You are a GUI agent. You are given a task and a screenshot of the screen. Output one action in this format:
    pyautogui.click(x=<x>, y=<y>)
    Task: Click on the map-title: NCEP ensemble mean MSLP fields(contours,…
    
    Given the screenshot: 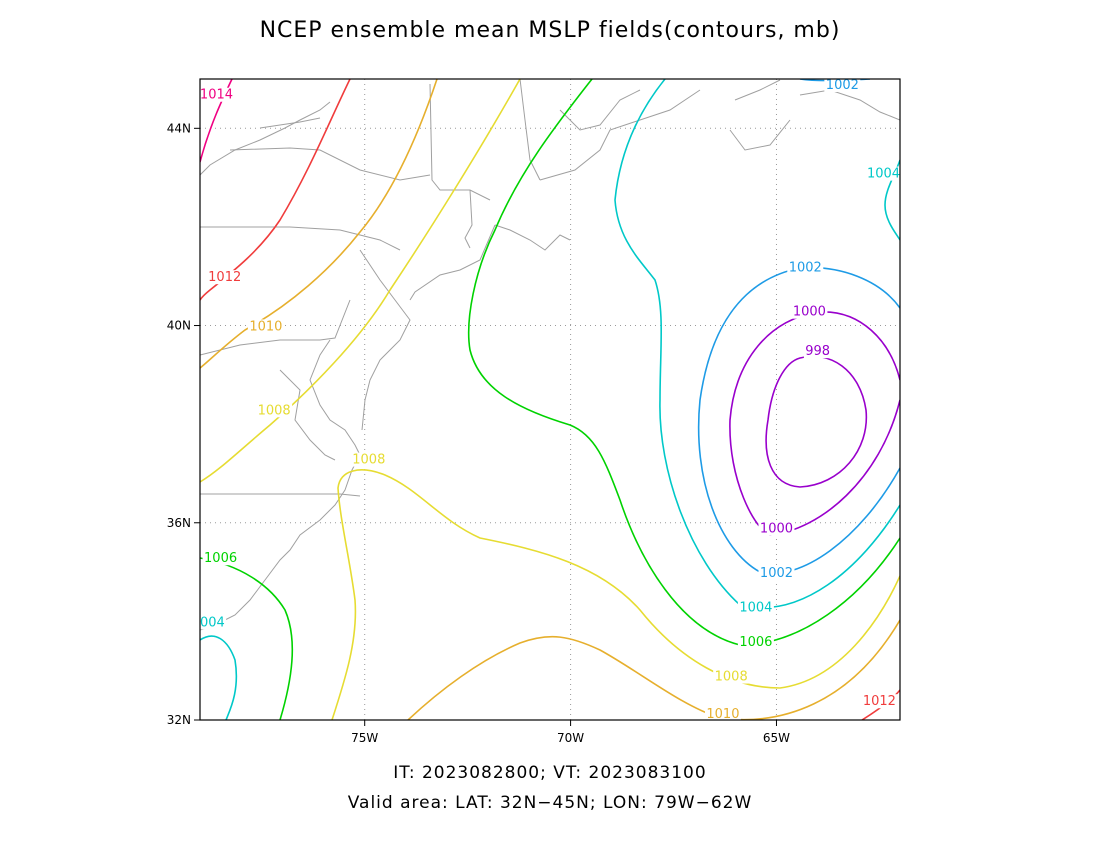 What is the action you would take?
    pyautogui.click(x=550, y=30)
    